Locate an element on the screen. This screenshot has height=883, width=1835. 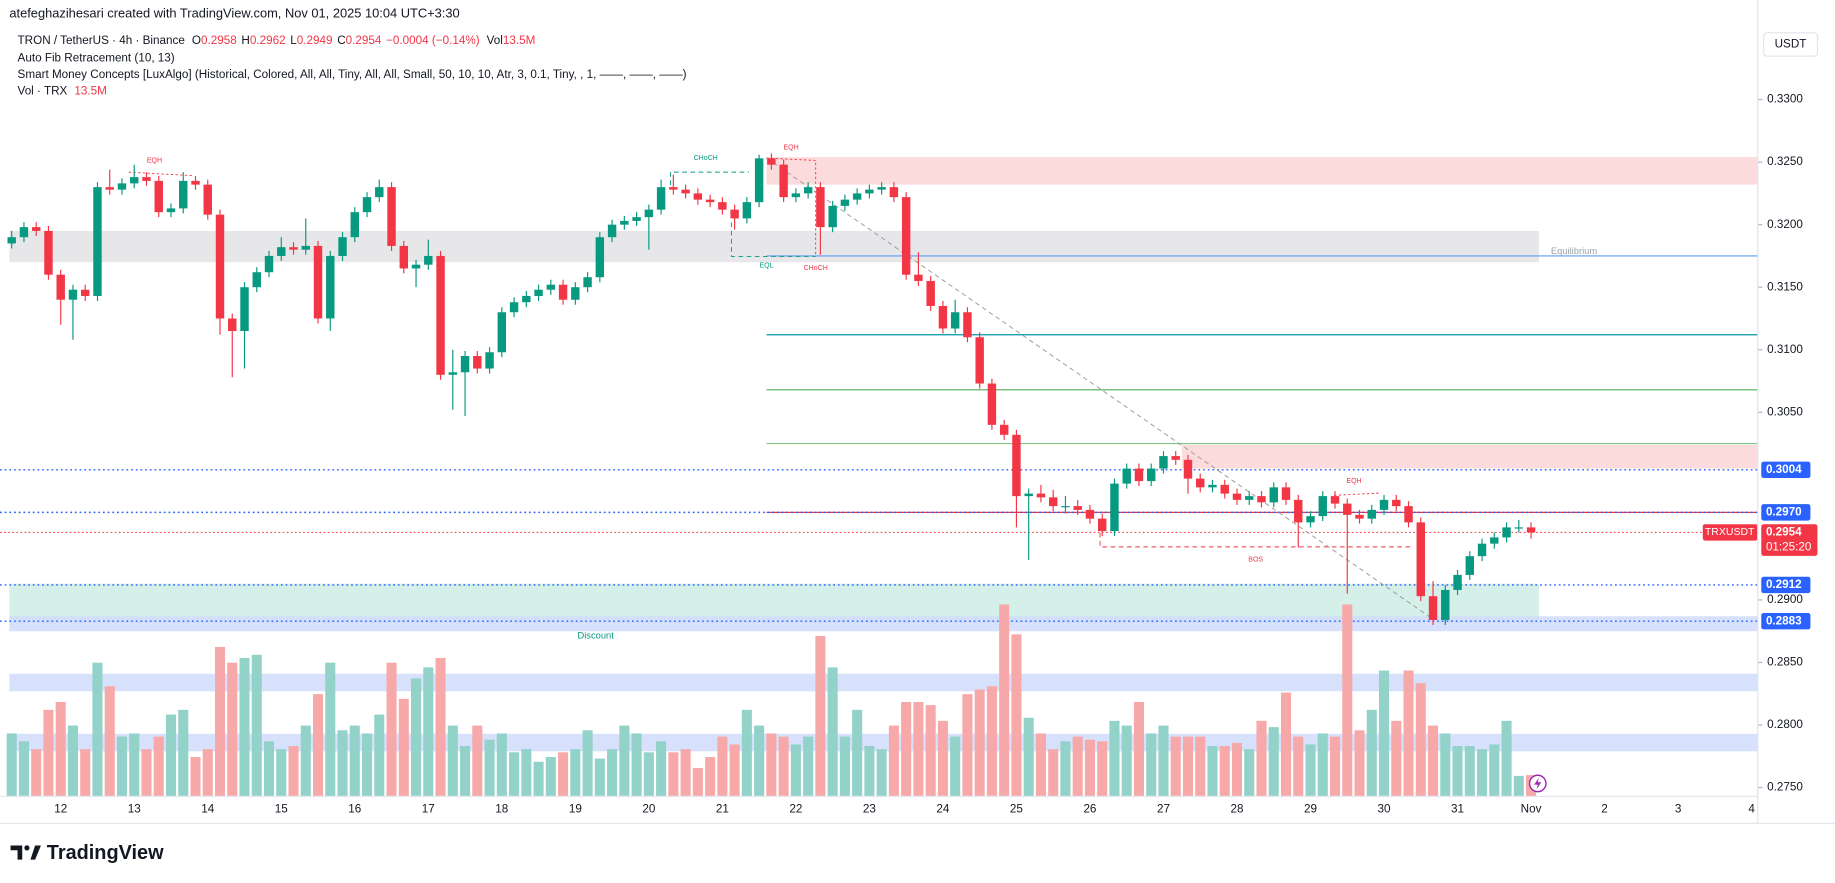
x-tick-label: 16 is located at coordinates (354, 808).